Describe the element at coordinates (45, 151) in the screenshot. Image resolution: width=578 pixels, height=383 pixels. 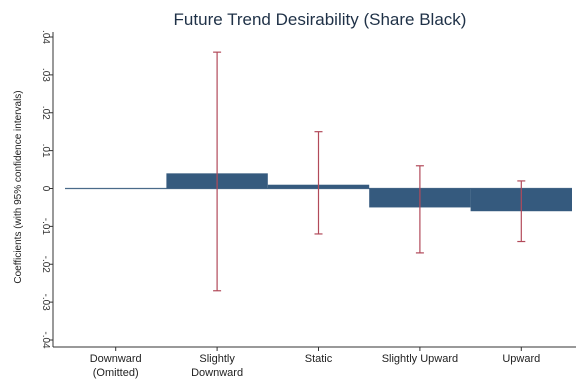
I see `y-tick-label: .01` at that location.